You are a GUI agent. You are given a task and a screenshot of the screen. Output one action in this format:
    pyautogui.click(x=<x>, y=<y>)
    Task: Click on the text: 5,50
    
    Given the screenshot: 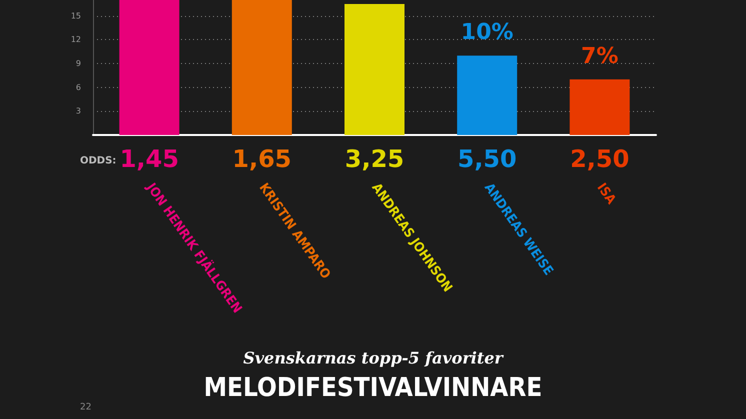 What is the action you would take?
    pyautogui.click(x=487, y=159)
    